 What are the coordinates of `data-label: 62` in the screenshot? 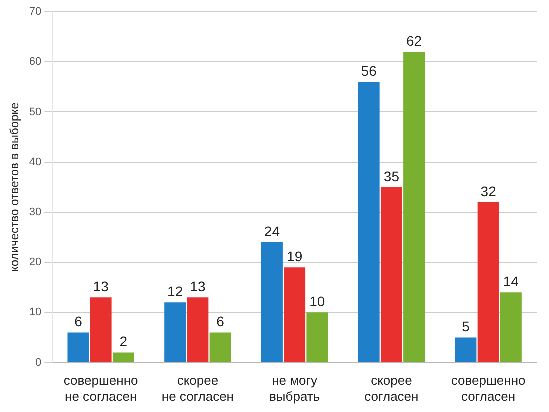 It's located at (414, 40).